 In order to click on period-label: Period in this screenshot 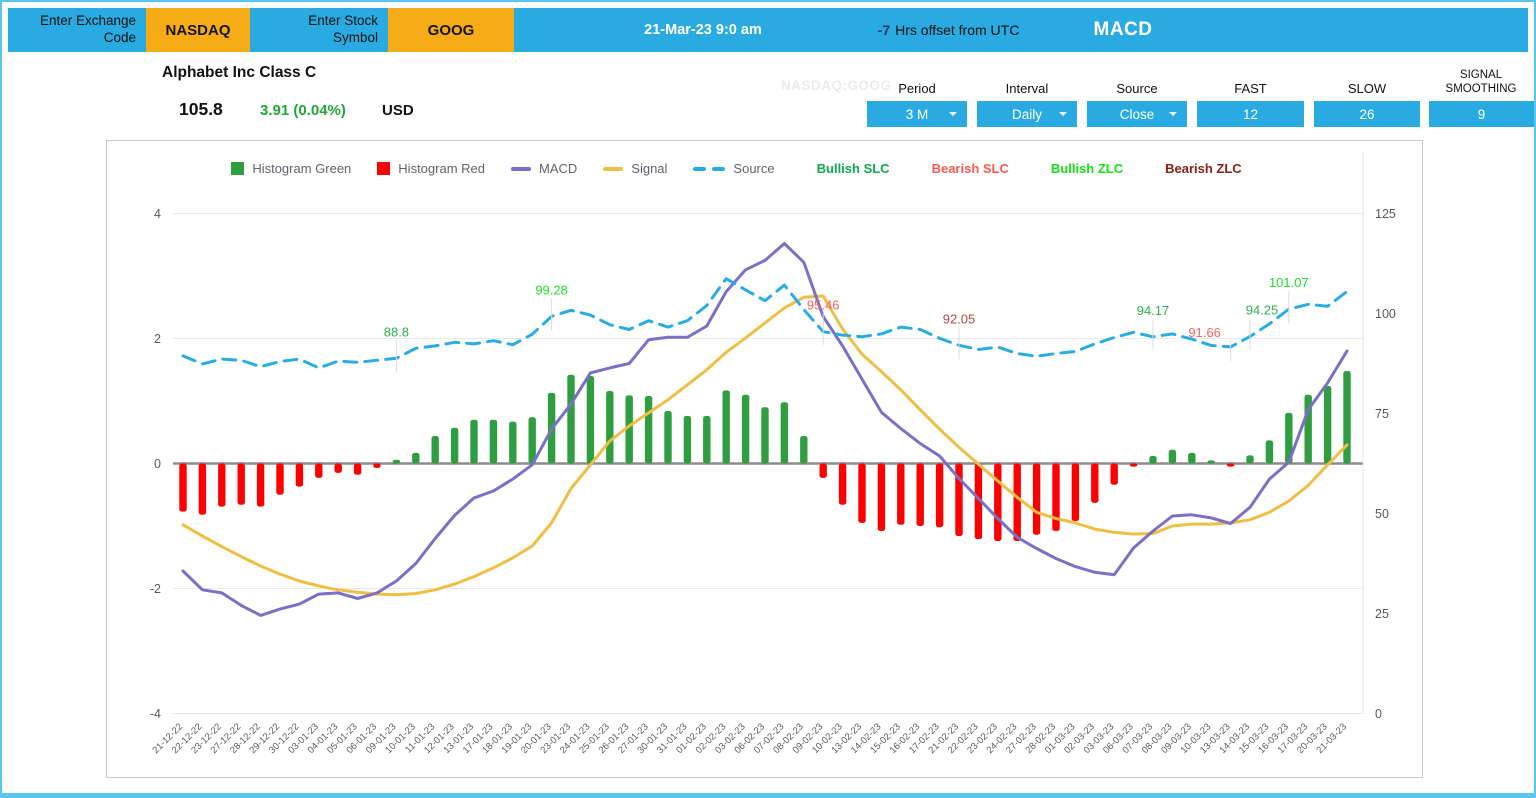, I will do `click(917, 89)`.